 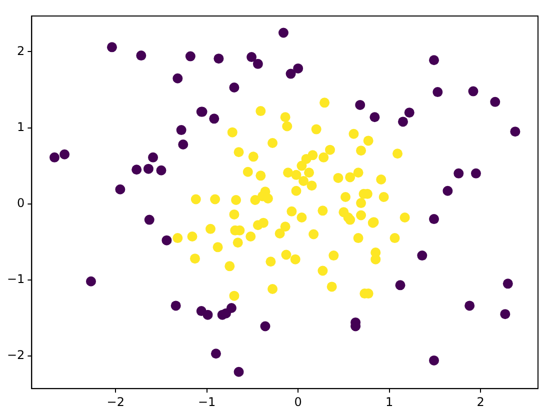 I want to click on y-tick-label: −2, so click(x=15, y=355).